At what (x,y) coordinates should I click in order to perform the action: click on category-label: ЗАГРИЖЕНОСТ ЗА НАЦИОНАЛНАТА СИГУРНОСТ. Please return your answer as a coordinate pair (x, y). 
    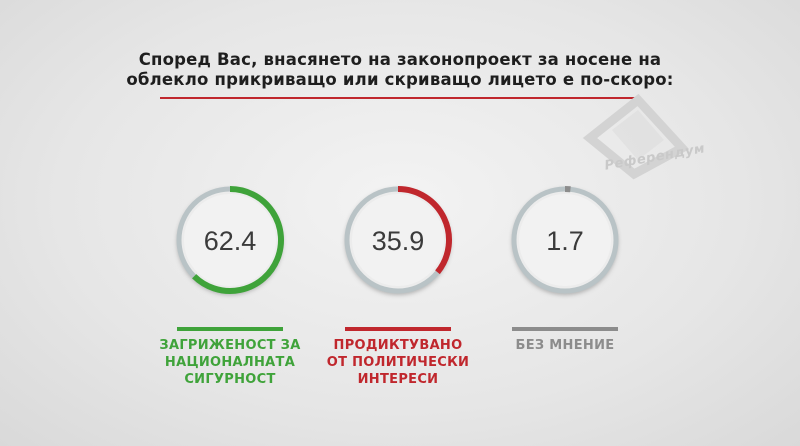
    Looking at the image, I should click on (230, 362).